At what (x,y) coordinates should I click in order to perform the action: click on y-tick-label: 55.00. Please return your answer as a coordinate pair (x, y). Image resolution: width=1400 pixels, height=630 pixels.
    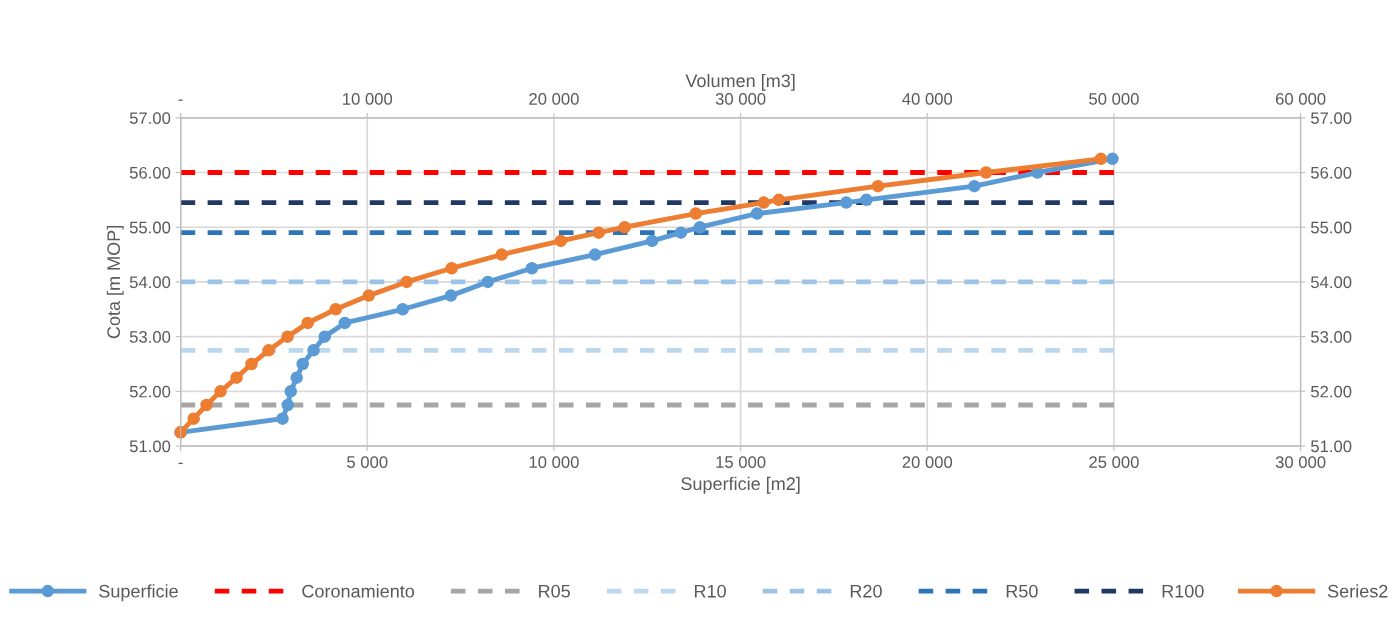
    Looking at the image, I should click on (150, 227).